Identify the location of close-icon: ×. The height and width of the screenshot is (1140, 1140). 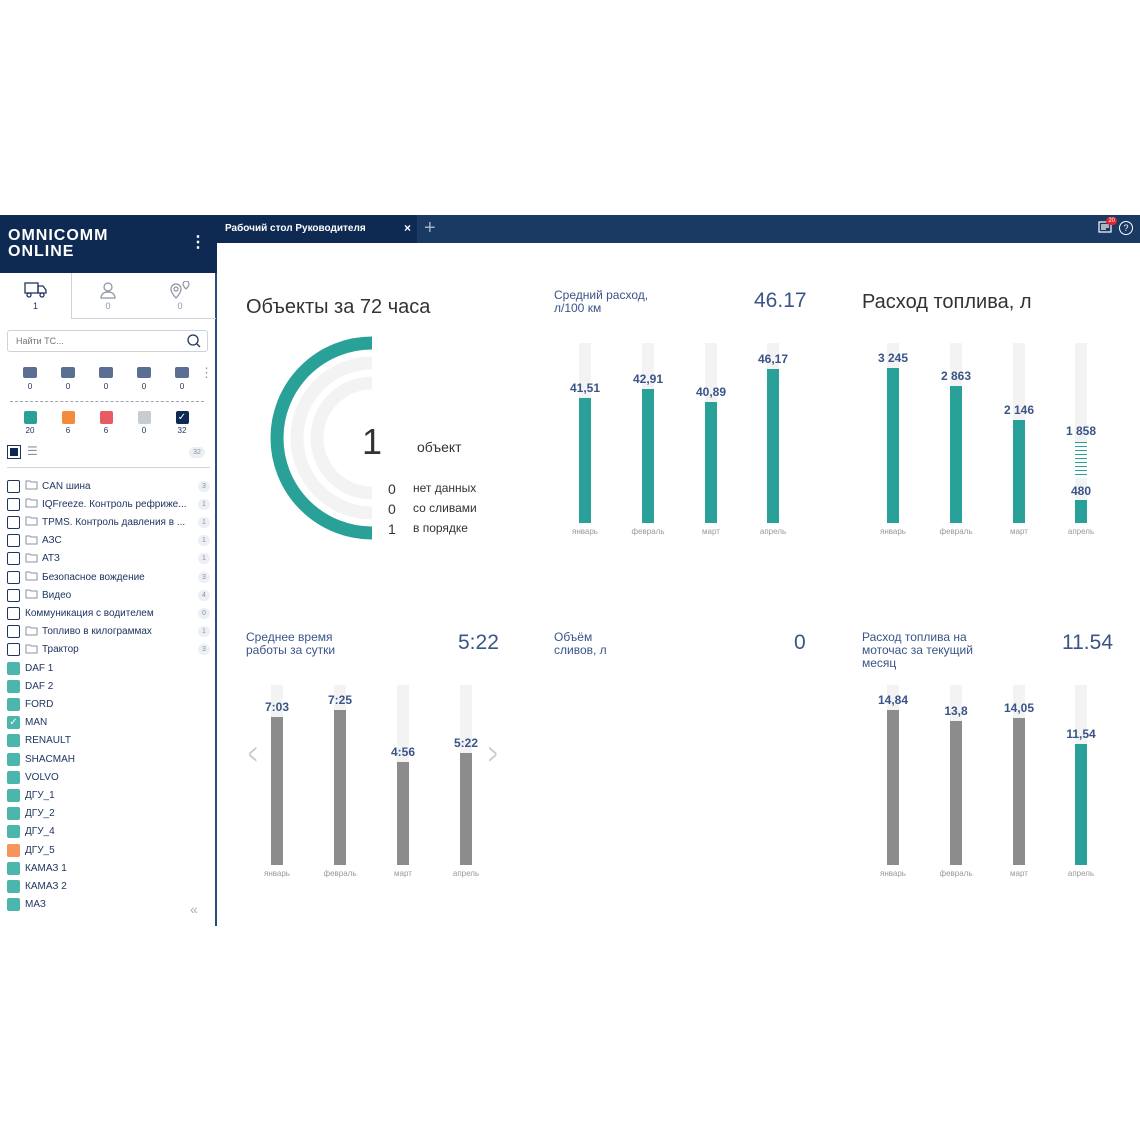
(407, 228).